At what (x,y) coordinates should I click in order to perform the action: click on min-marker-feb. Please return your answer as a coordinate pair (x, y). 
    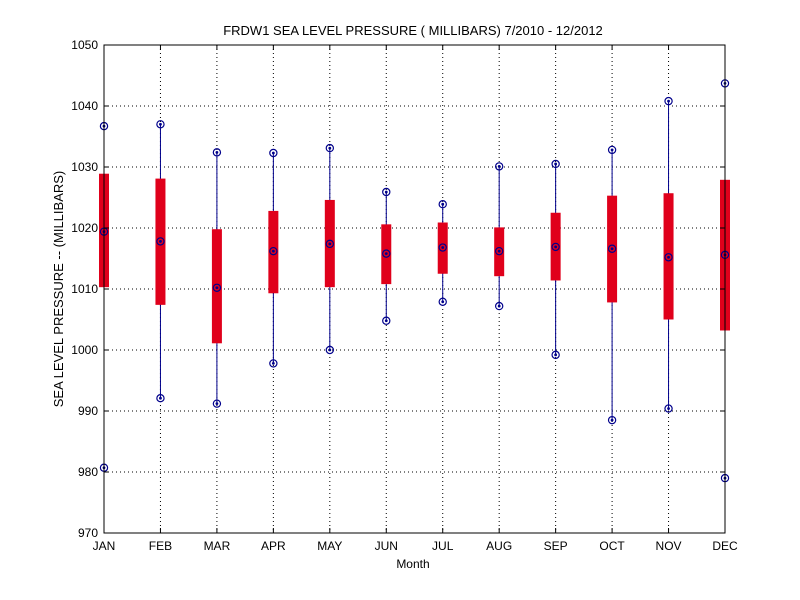
    Looking at the image, I should click on (160, 398).